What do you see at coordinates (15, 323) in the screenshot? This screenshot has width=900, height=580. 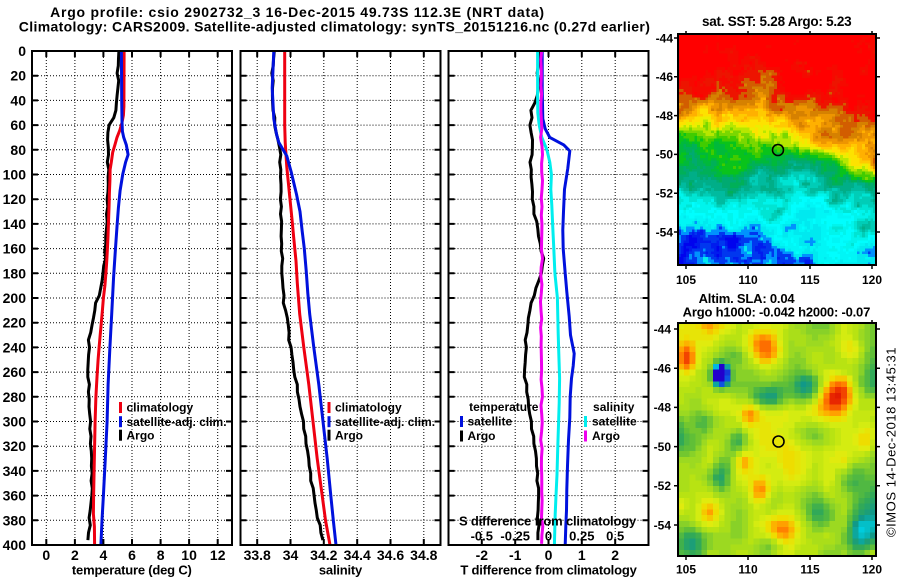 I see `svg-text: 220` at bounding box center [15, 323].